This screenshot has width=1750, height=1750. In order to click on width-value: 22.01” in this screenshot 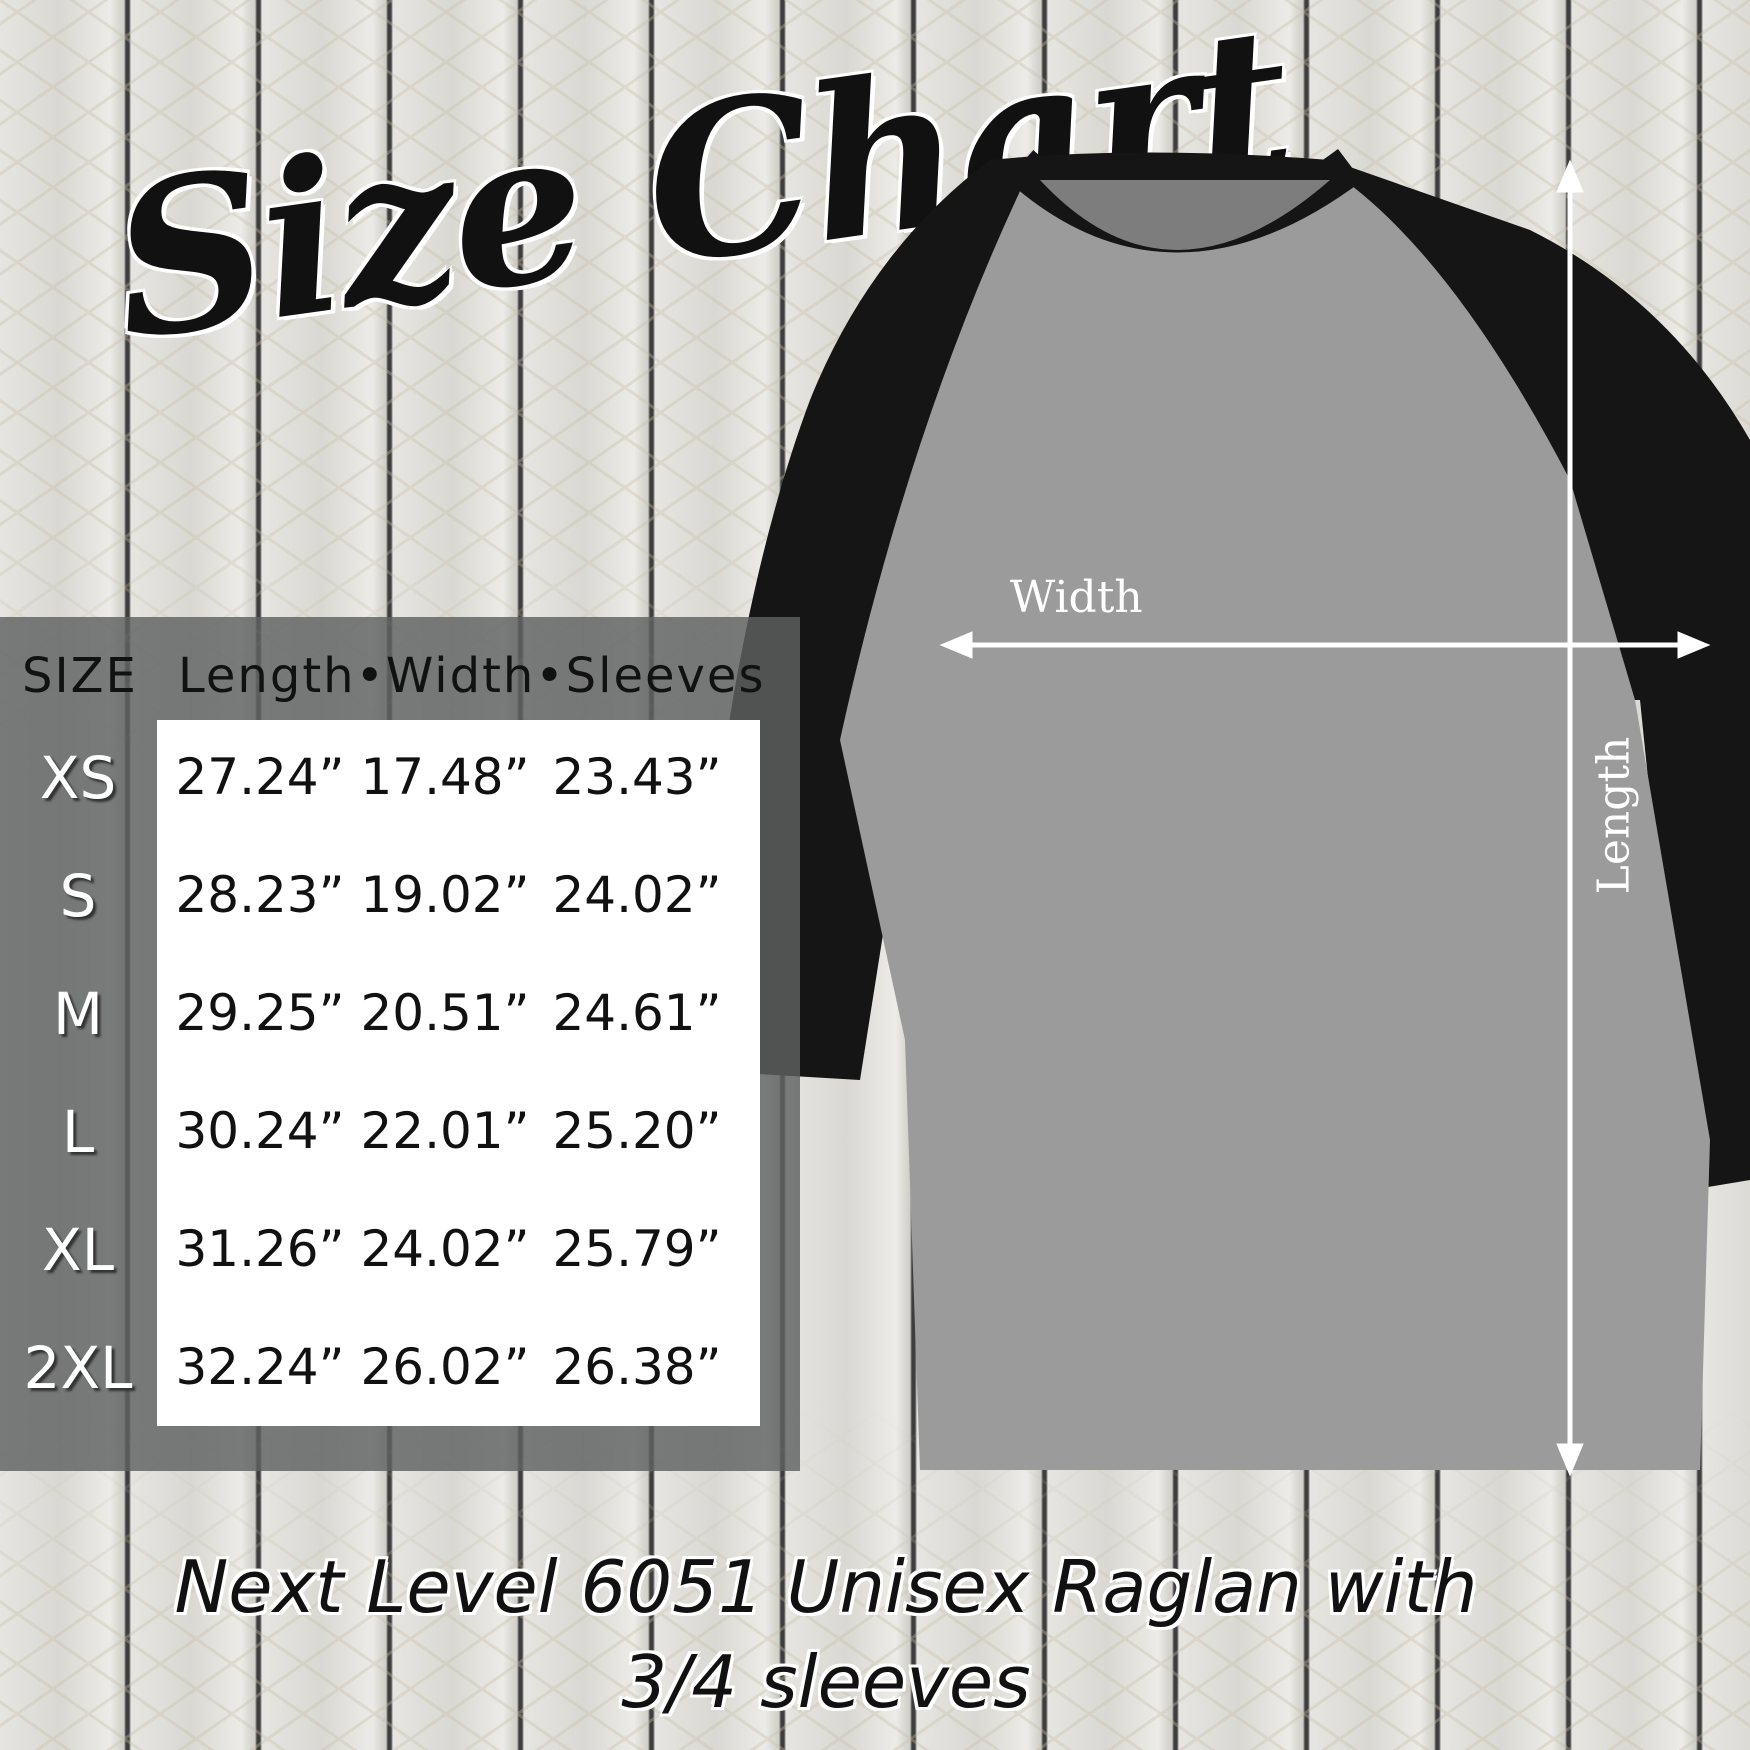, I will do `click(445, 1131)`.